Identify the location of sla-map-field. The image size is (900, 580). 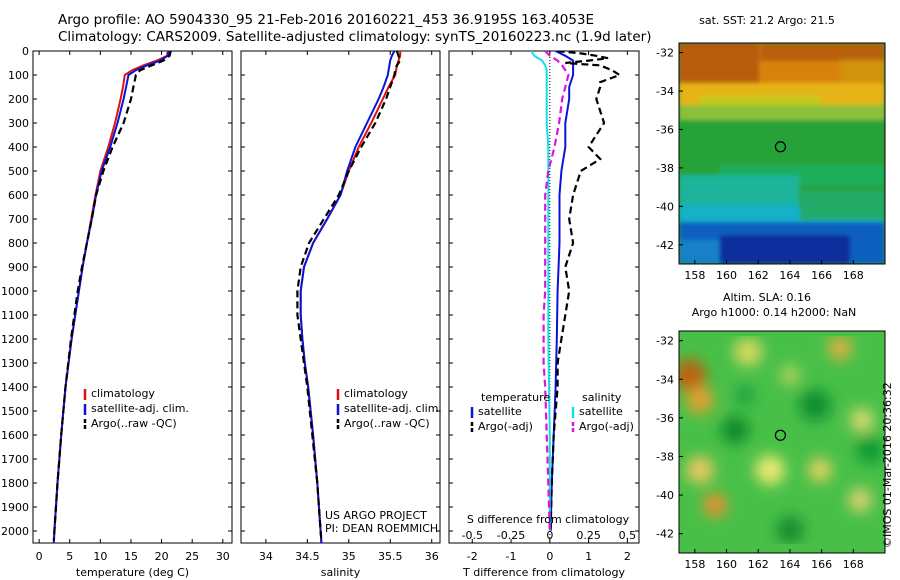
(782, 442).